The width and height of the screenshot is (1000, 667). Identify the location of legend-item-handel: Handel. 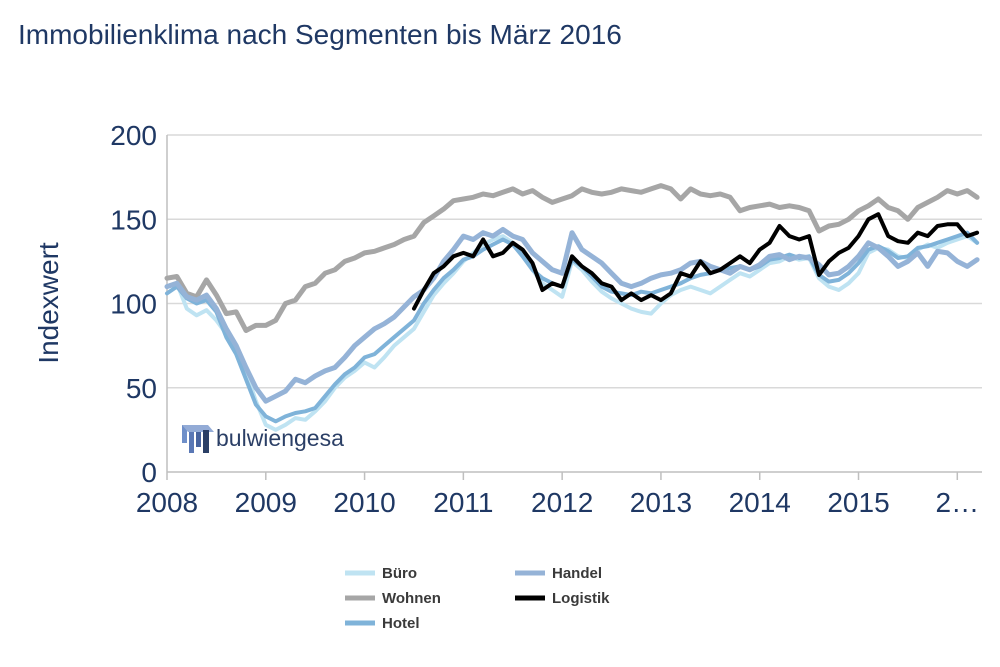
(558, 573).